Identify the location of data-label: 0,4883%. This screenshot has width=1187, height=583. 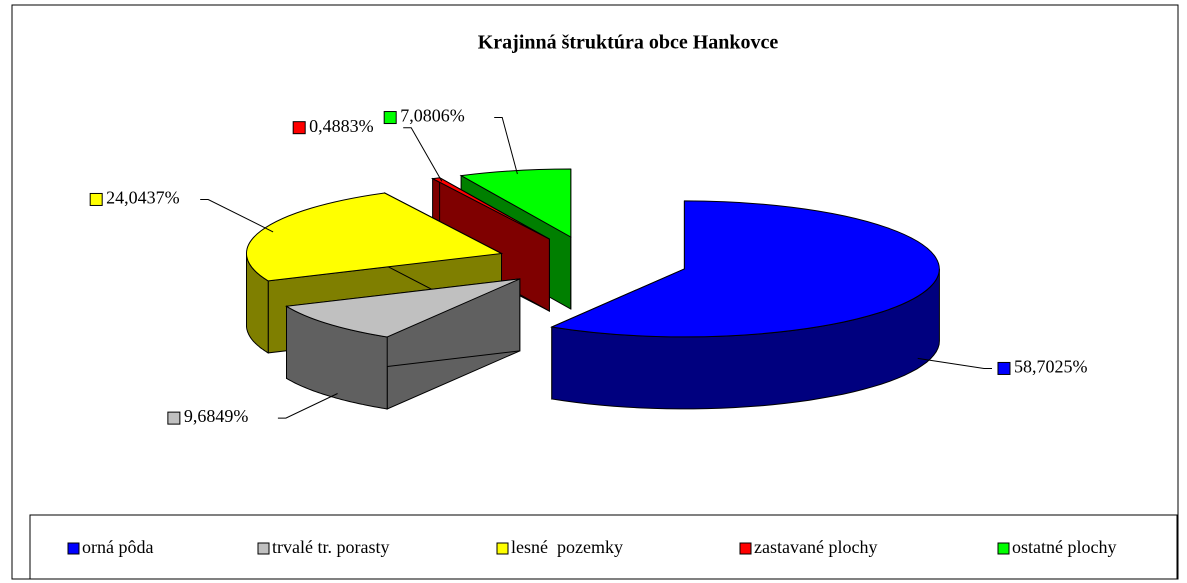
(341, 126).